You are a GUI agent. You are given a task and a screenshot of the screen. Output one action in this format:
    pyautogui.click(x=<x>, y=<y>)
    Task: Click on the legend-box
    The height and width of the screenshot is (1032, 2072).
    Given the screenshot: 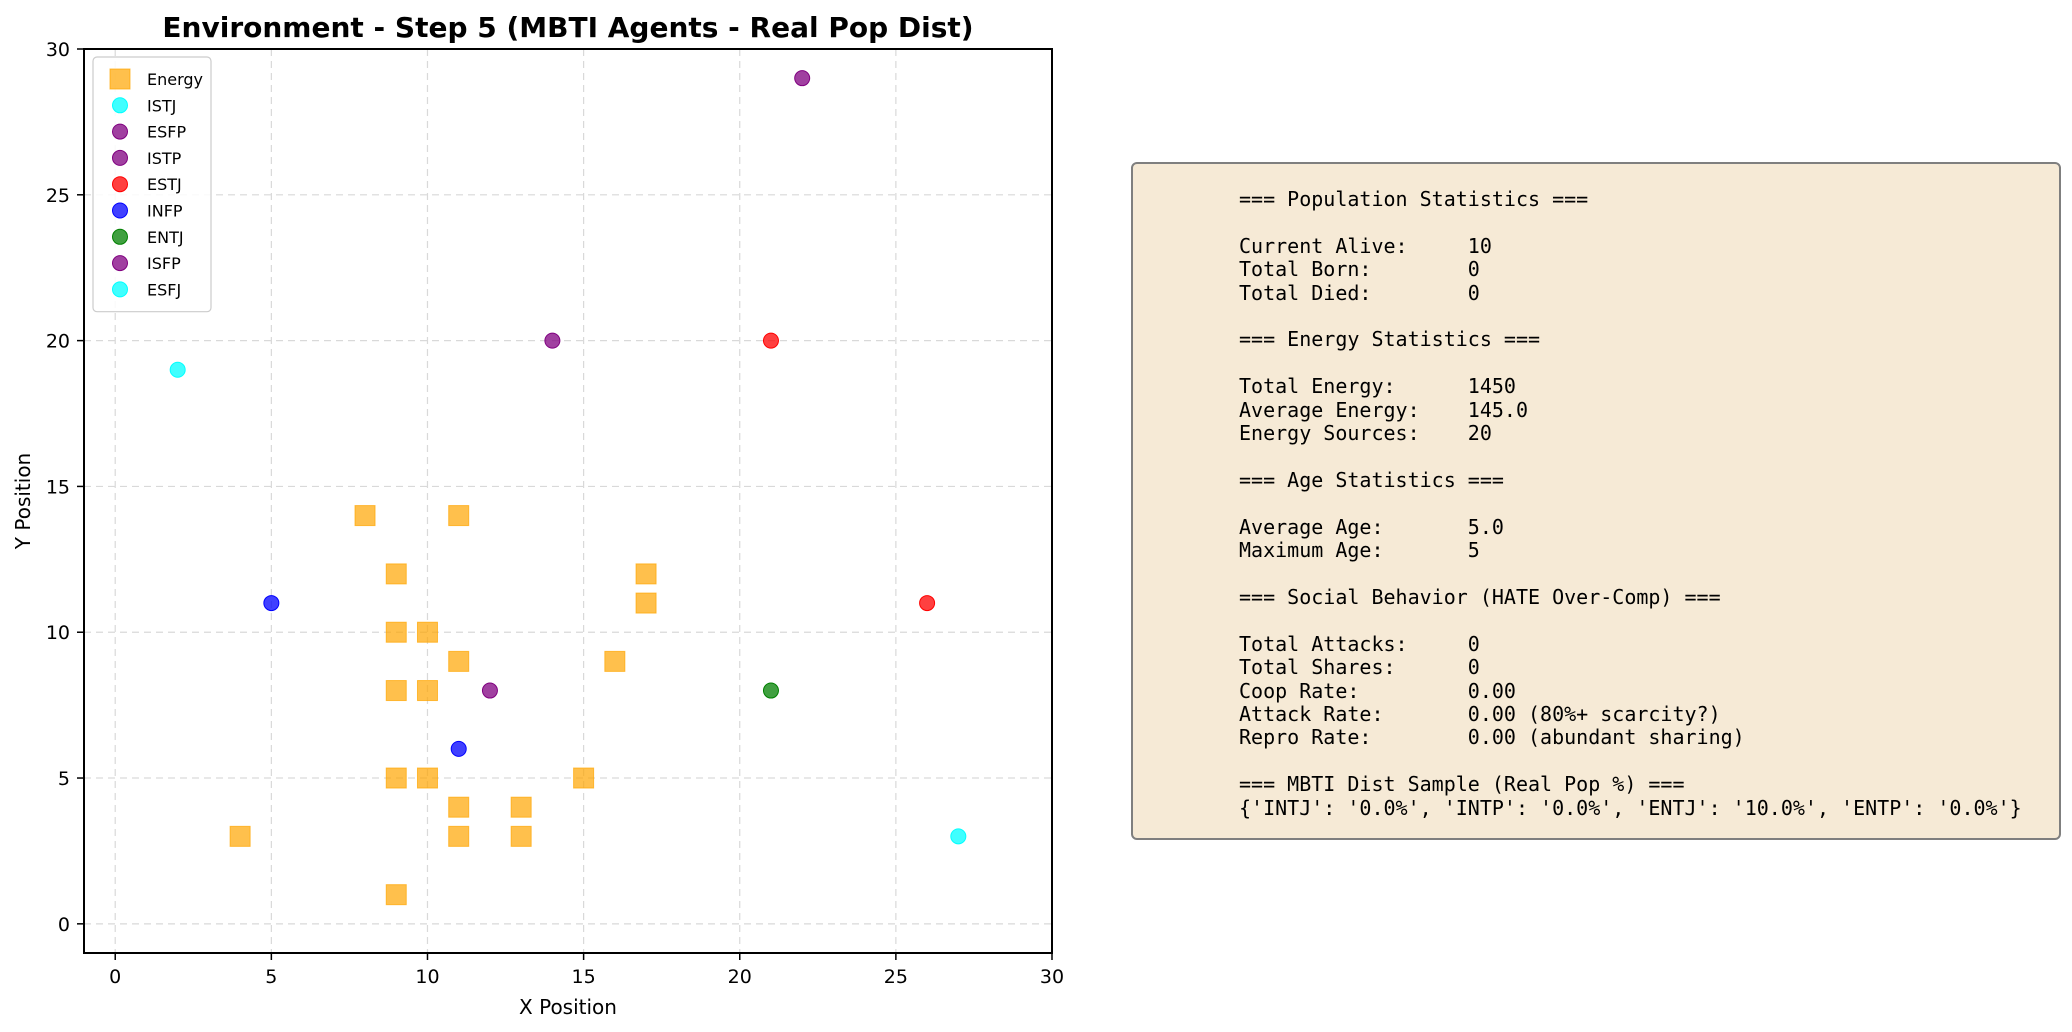 What is the action you would take?
    pyautogui.click(x=152, y=184)
    